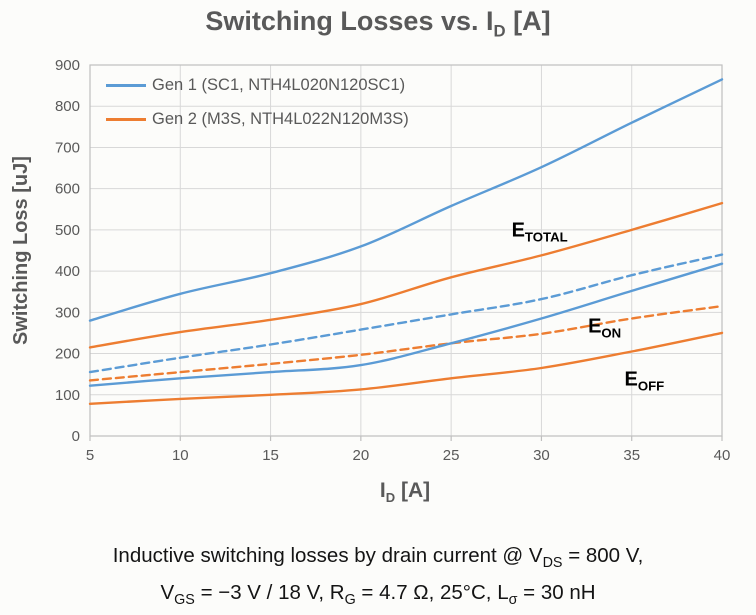  Describe the element at coordinates (180, 455) in the screenshot. I see `x-tick-label: 10` at that location.